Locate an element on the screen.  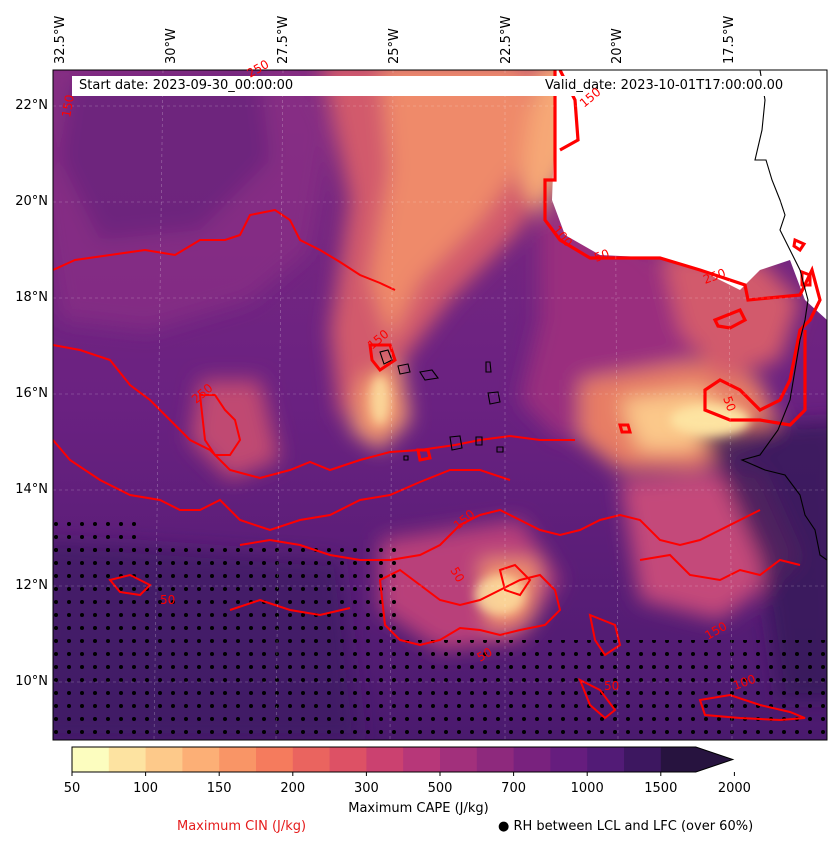
lat-label-20n: 20°N is located at coordinates (31, 201).